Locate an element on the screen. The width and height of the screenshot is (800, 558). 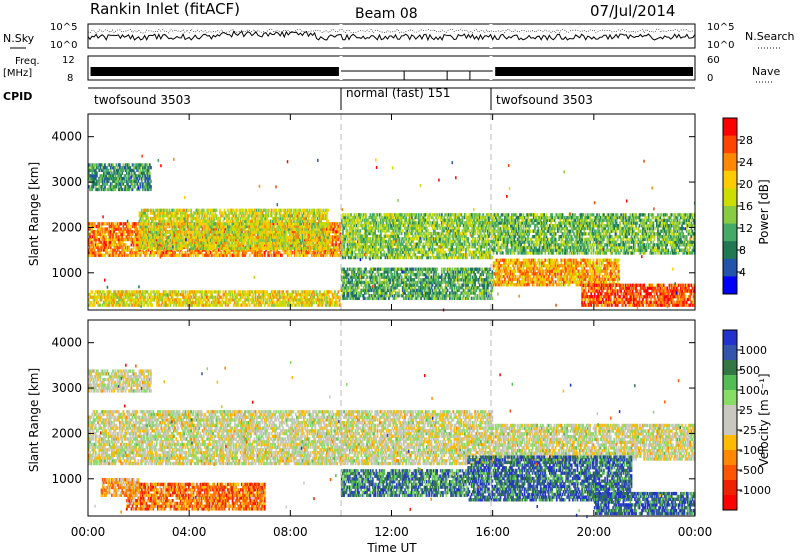
freq-panel: Freq. [MHz] 12 8 60 0 Nave is located at coordinates (391, 69).